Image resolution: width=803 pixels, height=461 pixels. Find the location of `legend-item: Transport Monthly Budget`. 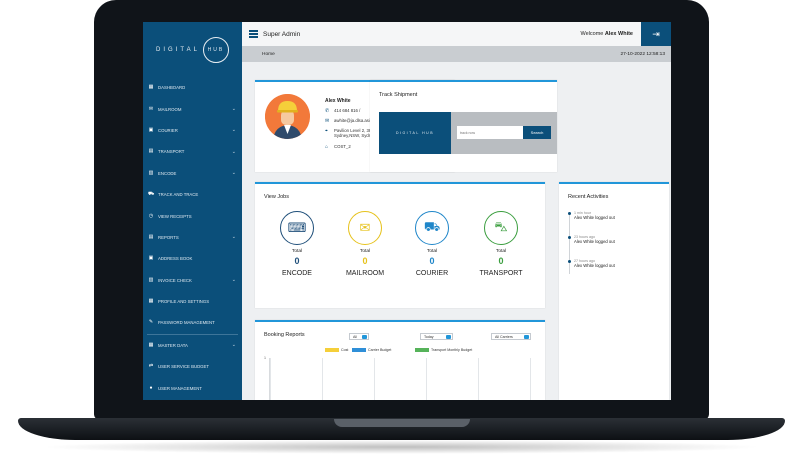

legend-item: Transport Monthly Budget is located at coordinates (443, 350).